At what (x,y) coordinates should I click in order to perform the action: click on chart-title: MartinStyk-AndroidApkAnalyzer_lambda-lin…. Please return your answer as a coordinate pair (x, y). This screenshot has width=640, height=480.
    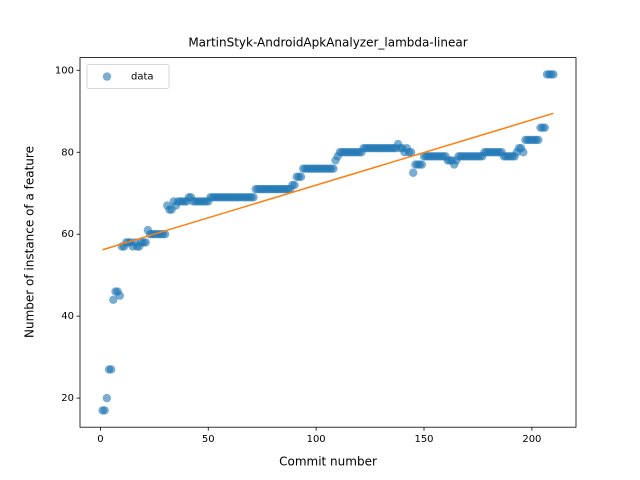
    Looking at the image, I should click on (327, 43).